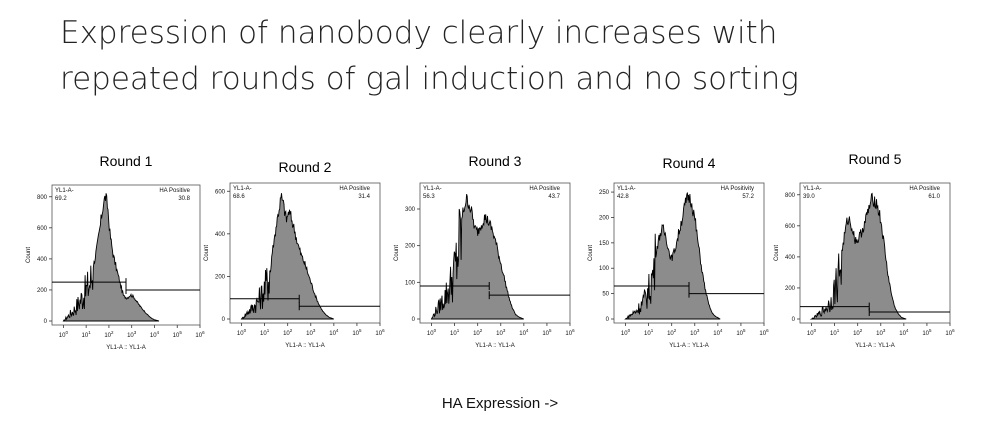 The image size is (1000, 435). I want to click on gate-value-positive: 30.8, so click(184, 199).